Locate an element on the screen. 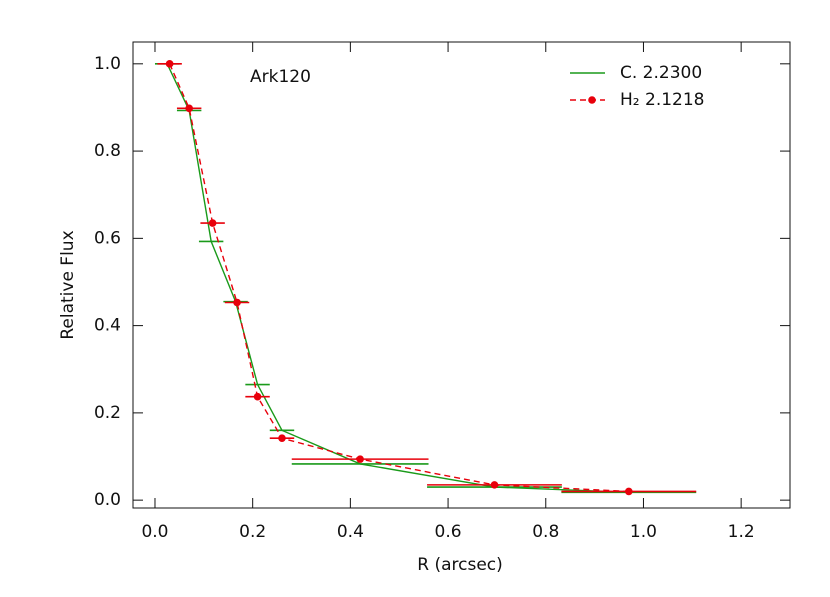 The height and width of the screenshot is (597, 830). annotation: Ark120 is located at coordinates (280, 77).